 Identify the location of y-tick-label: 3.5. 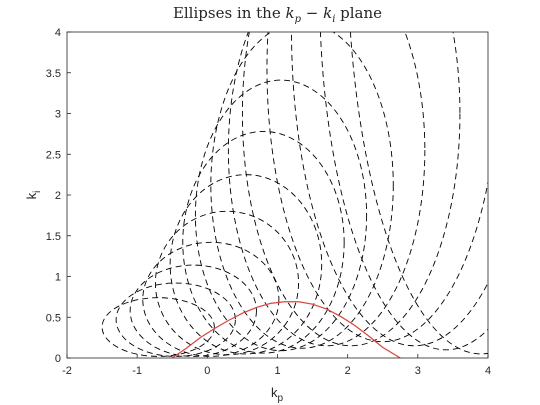
(53, 74).